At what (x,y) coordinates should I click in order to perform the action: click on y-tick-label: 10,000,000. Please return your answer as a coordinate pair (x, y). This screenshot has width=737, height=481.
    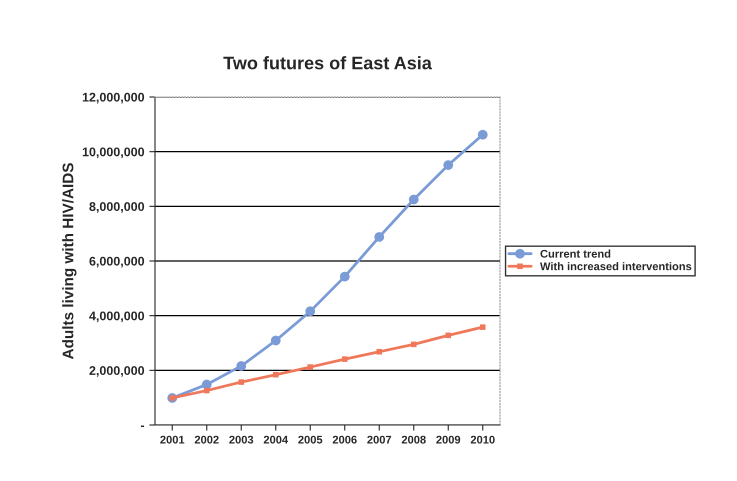
    Looking at the image, I should click on (113, 152).